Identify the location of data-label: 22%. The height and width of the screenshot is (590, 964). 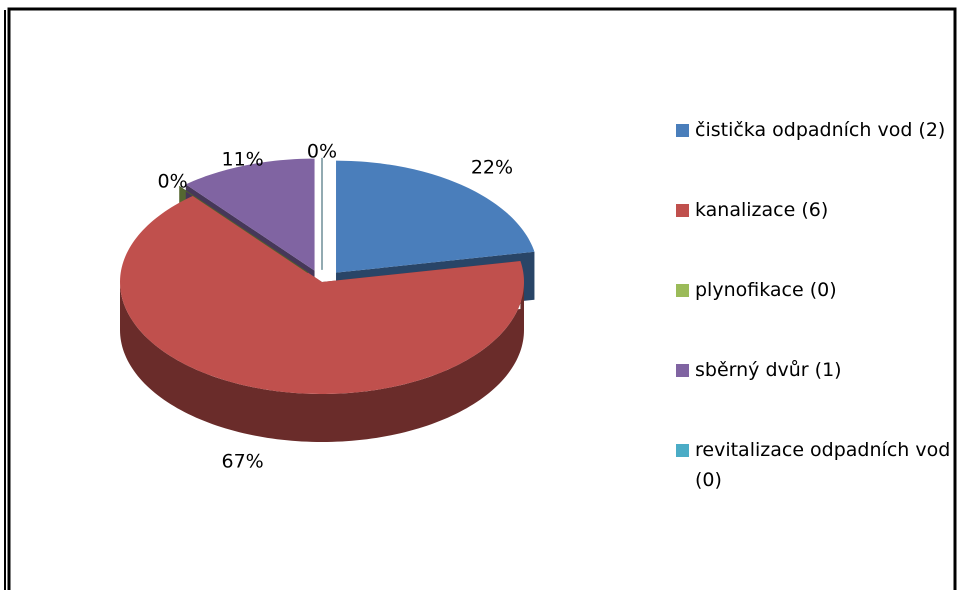
(492, 168).